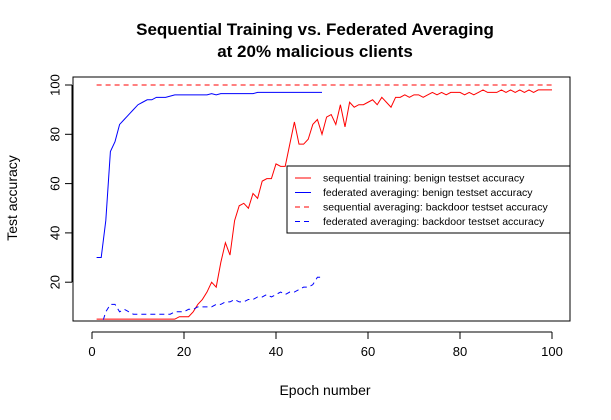  Describe the element at coordinates (184, 351) in the screenshot. I see `x-tick-label: 20` at that location.